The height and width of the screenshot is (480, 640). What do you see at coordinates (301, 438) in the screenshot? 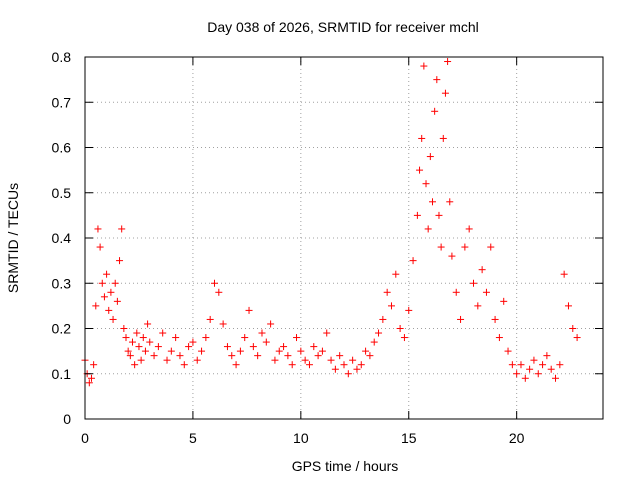
I see `x-tick-label: 10` at bounding box center [301, 438].